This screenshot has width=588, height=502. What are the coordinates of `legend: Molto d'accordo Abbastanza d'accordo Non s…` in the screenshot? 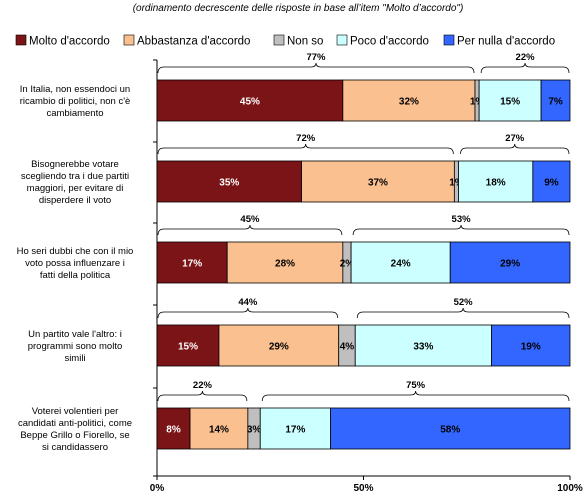 It's located at (285, 41).